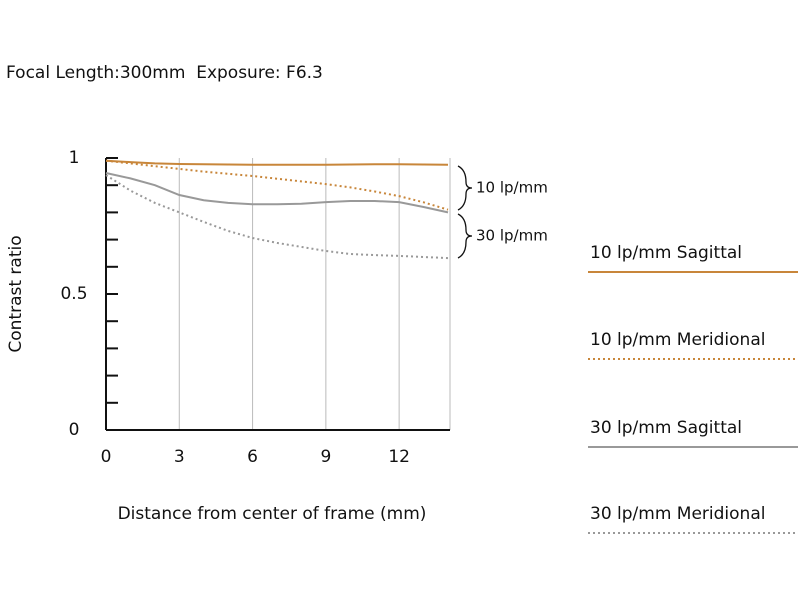 The width and height of the screenshot is (800, 600). What do you see at coordinates (677, 340) in the screenshot?
I see `legend-label: 10 lp/mm Meridional` at bounding box center [677, 340].